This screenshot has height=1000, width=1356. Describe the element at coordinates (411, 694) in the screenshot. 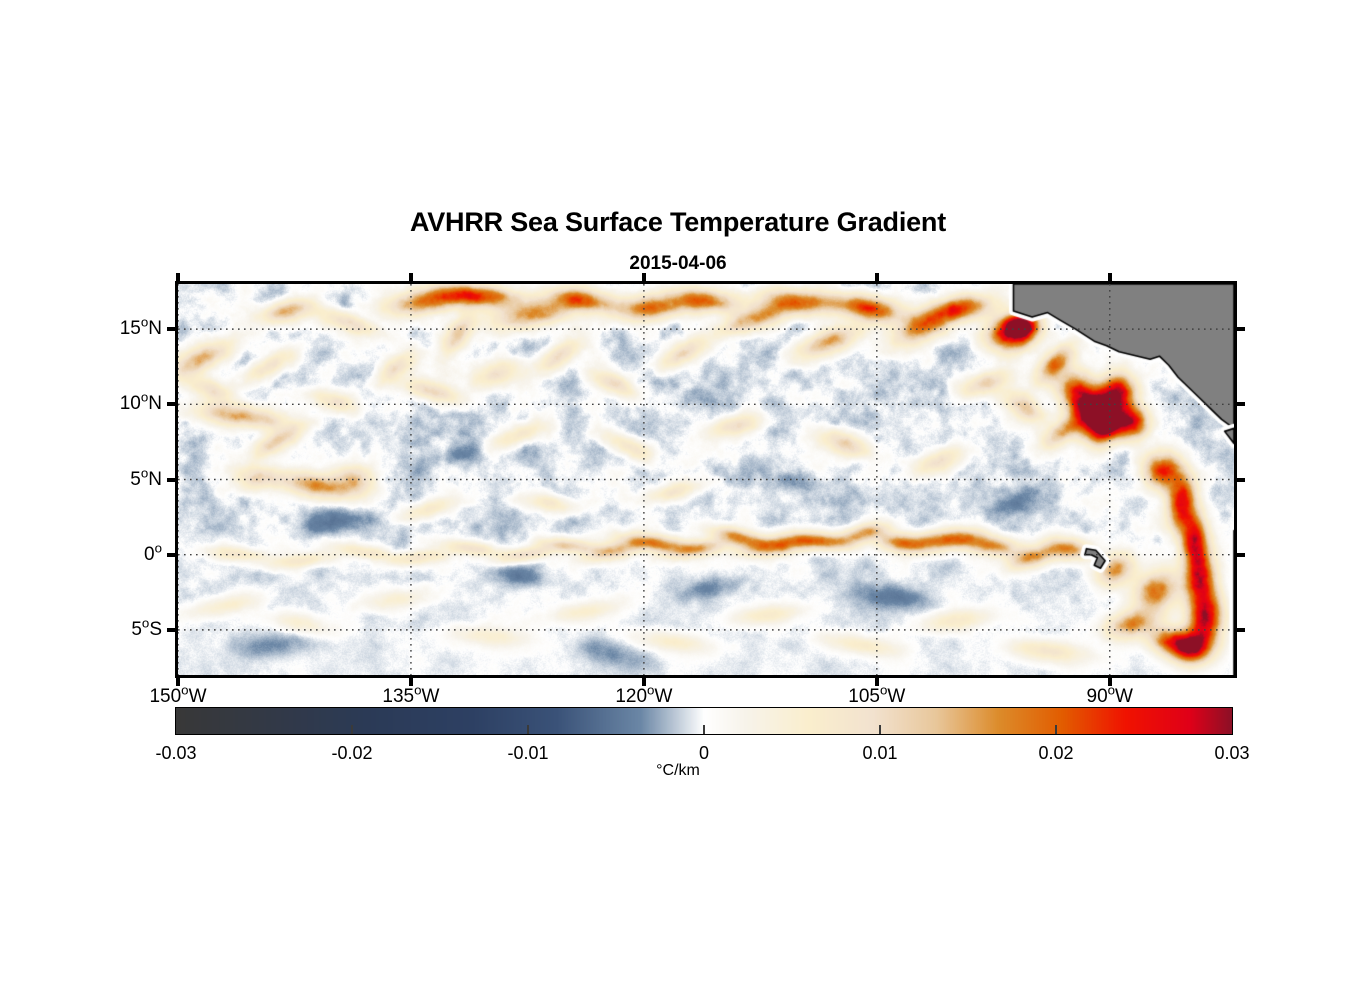

I see `x-axis-label: 135oW` at that location.